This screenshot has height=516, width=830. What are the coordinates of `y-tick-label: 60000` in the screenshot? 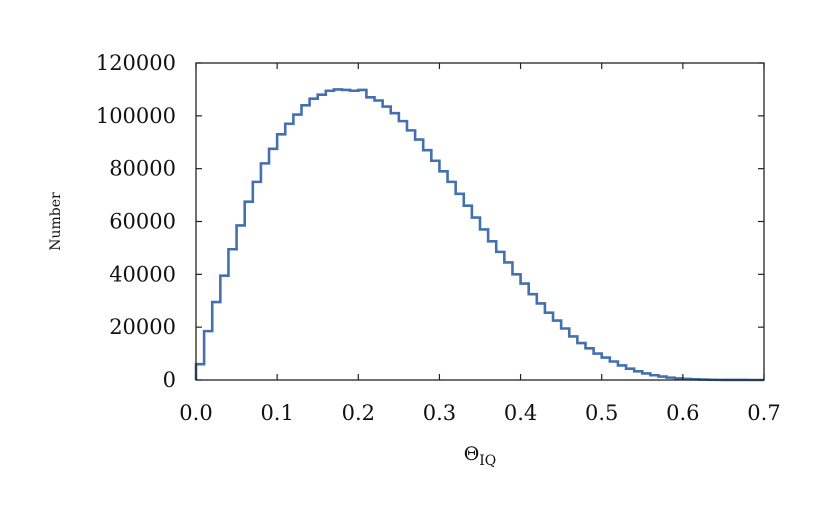 It's located at (142, 222).